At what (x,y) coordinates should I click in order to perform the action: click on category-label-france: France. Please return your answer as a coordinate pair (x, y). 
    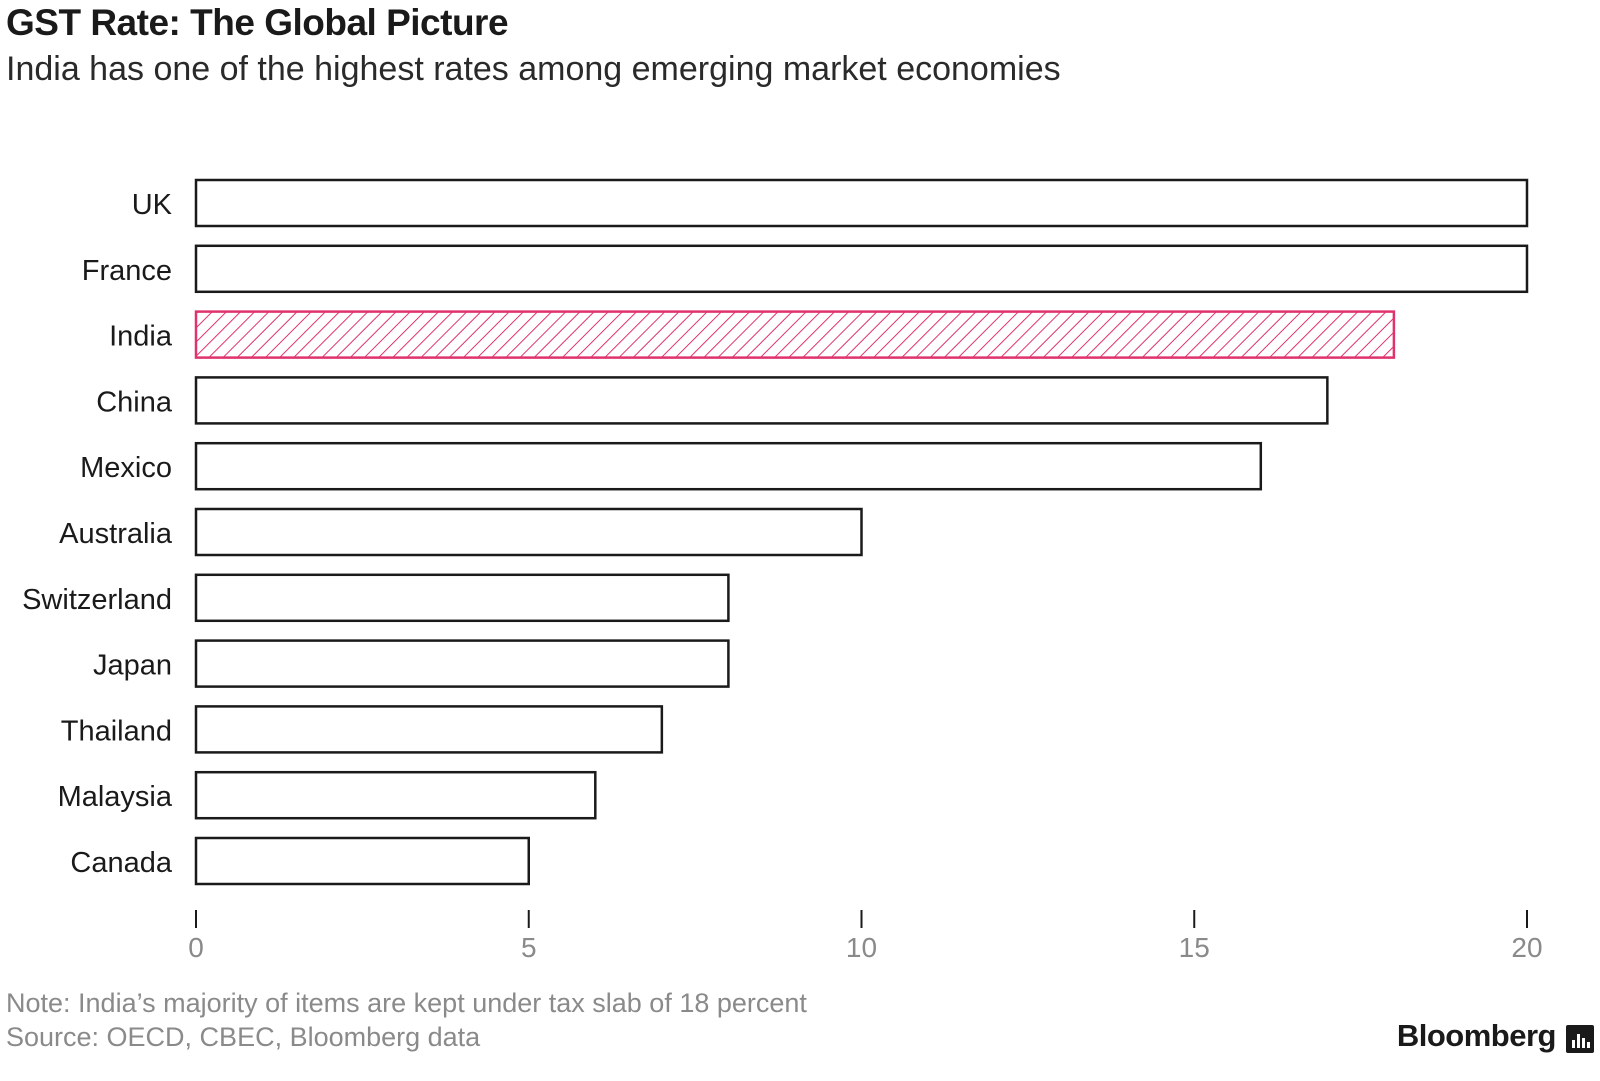
    Looking at the image, I should click on (127, 271).